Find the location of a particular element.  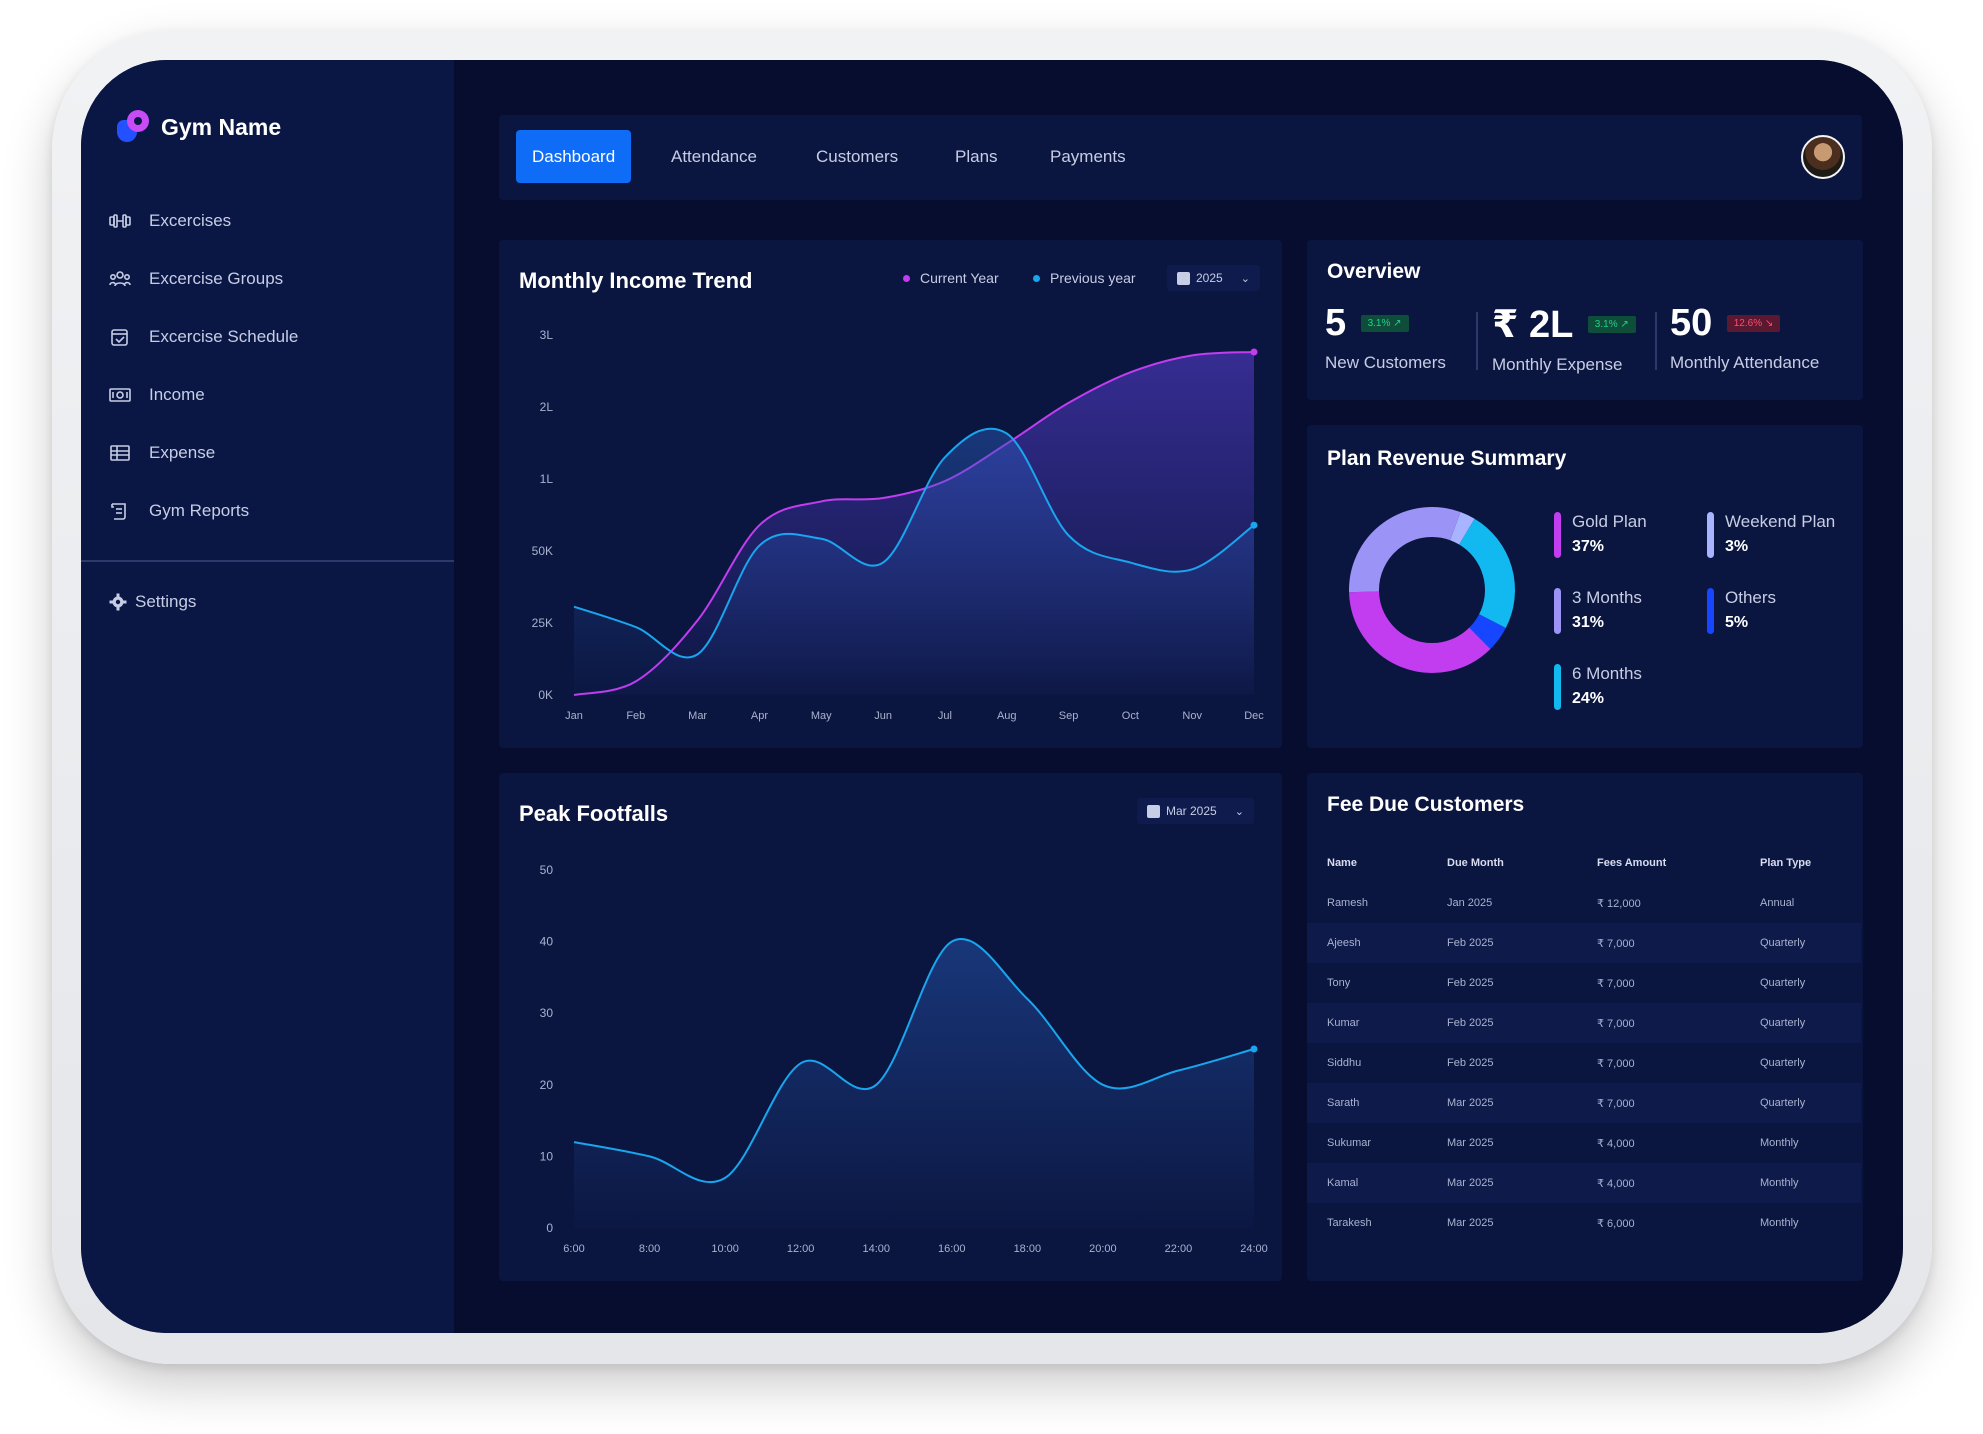

plan-revenue-title: Plan Revenue Summary is located at coordinates (1447, 458).